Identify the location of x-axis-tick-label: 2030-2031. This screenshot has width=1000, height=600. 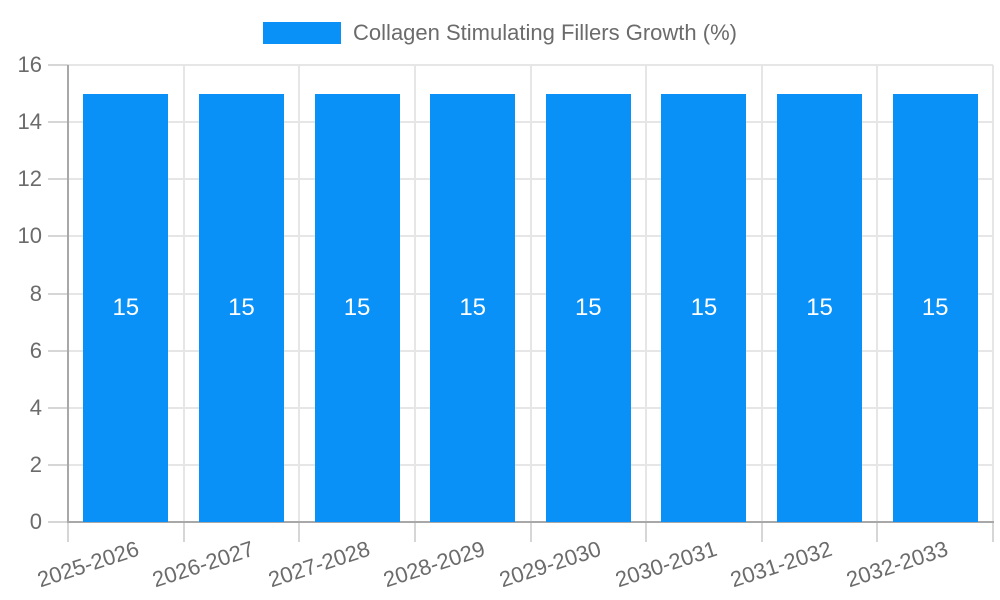
(665, 564).